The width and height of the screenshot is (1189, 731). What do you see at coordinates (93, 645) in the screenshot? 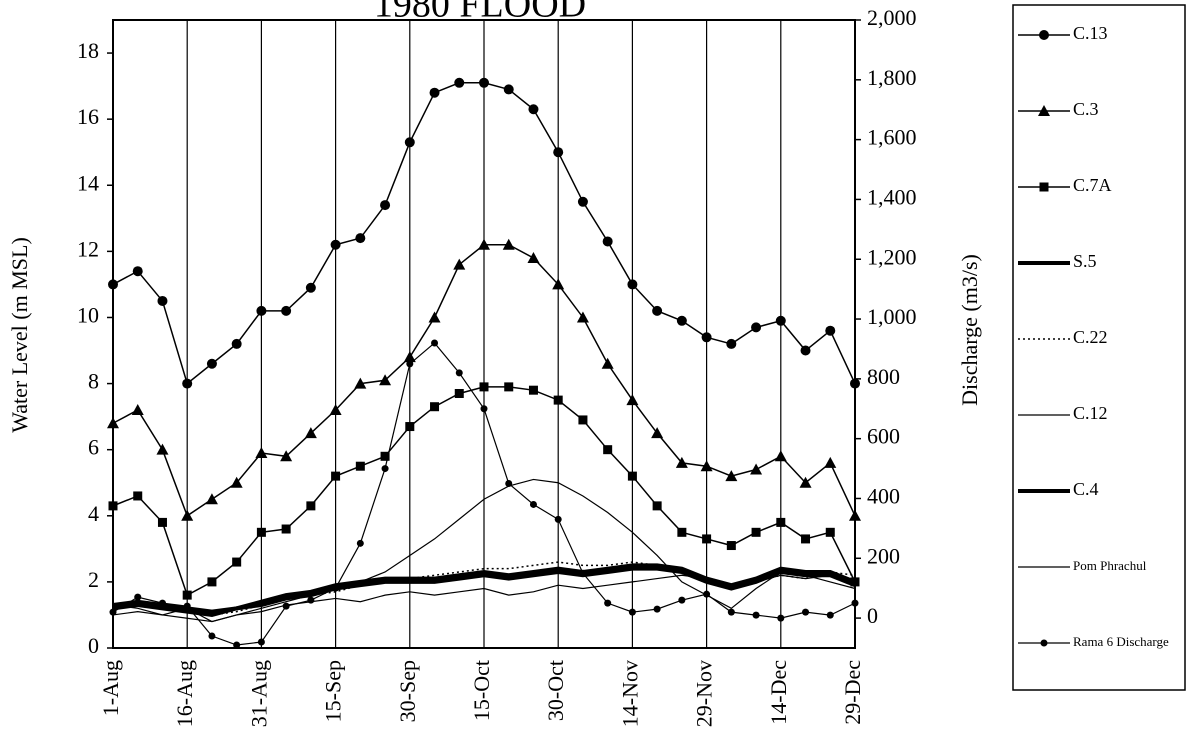
I see `y-tick-label: 0` at bounding box center [93, 645].